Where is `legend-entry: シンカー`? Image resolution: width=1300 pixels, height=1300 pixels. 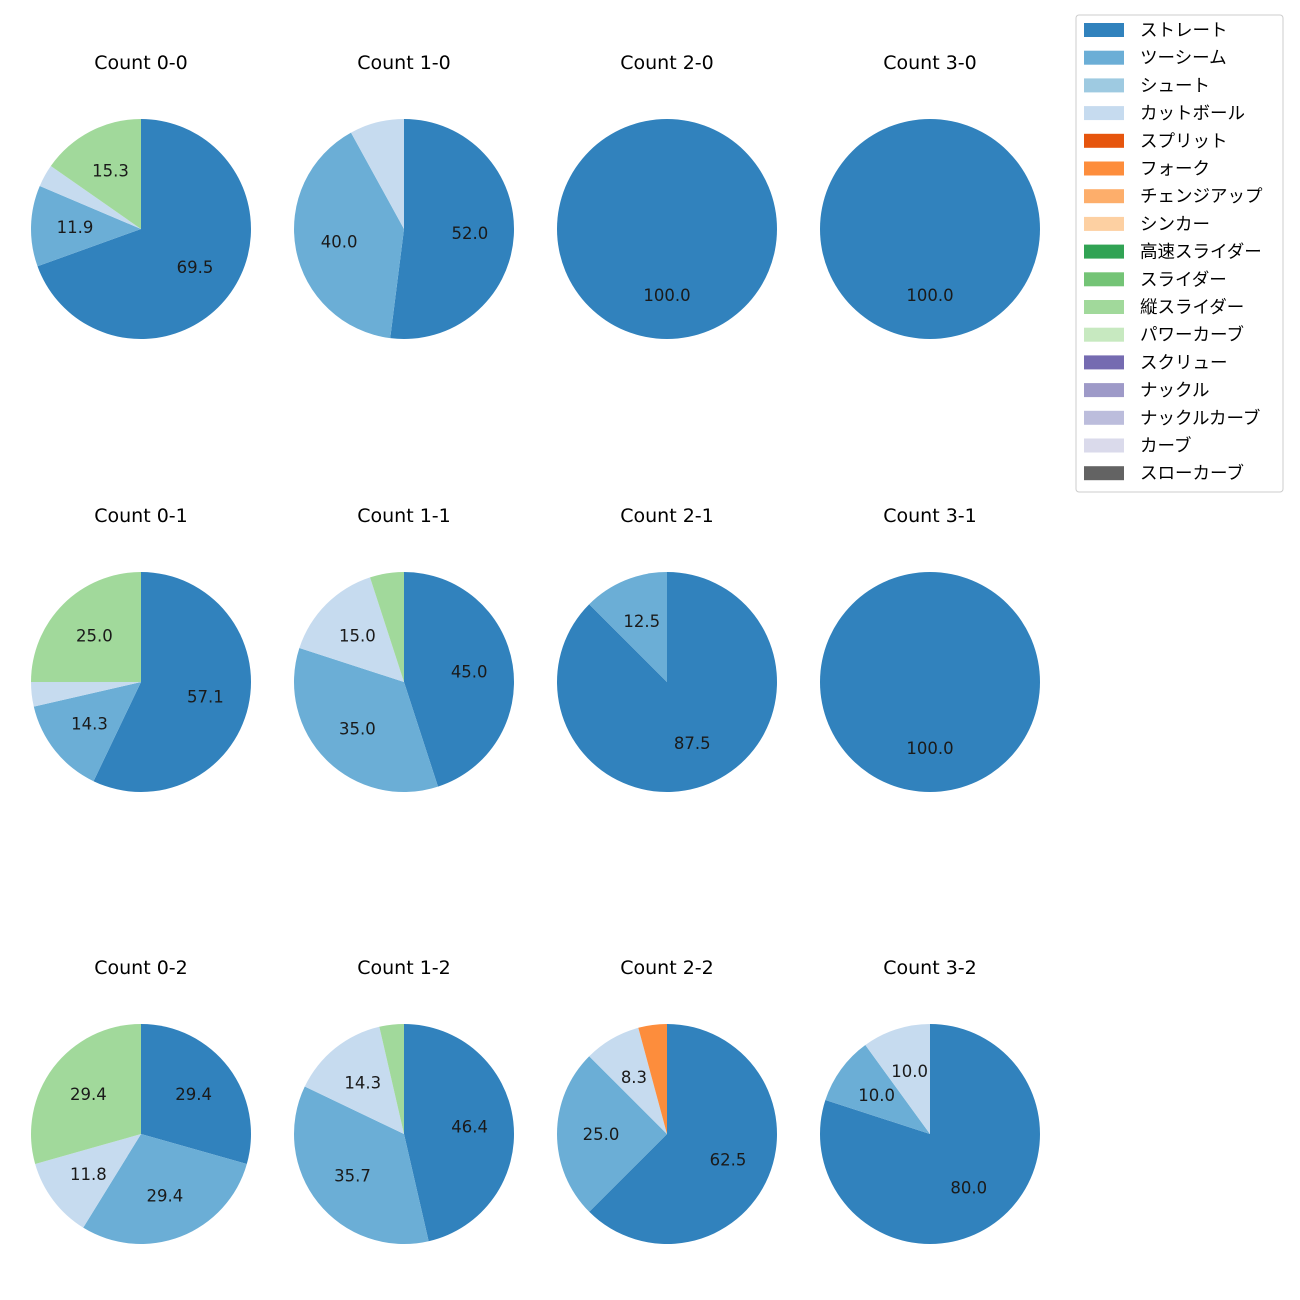
legend-entry: シンカー is located at coordinates (1147, 225).